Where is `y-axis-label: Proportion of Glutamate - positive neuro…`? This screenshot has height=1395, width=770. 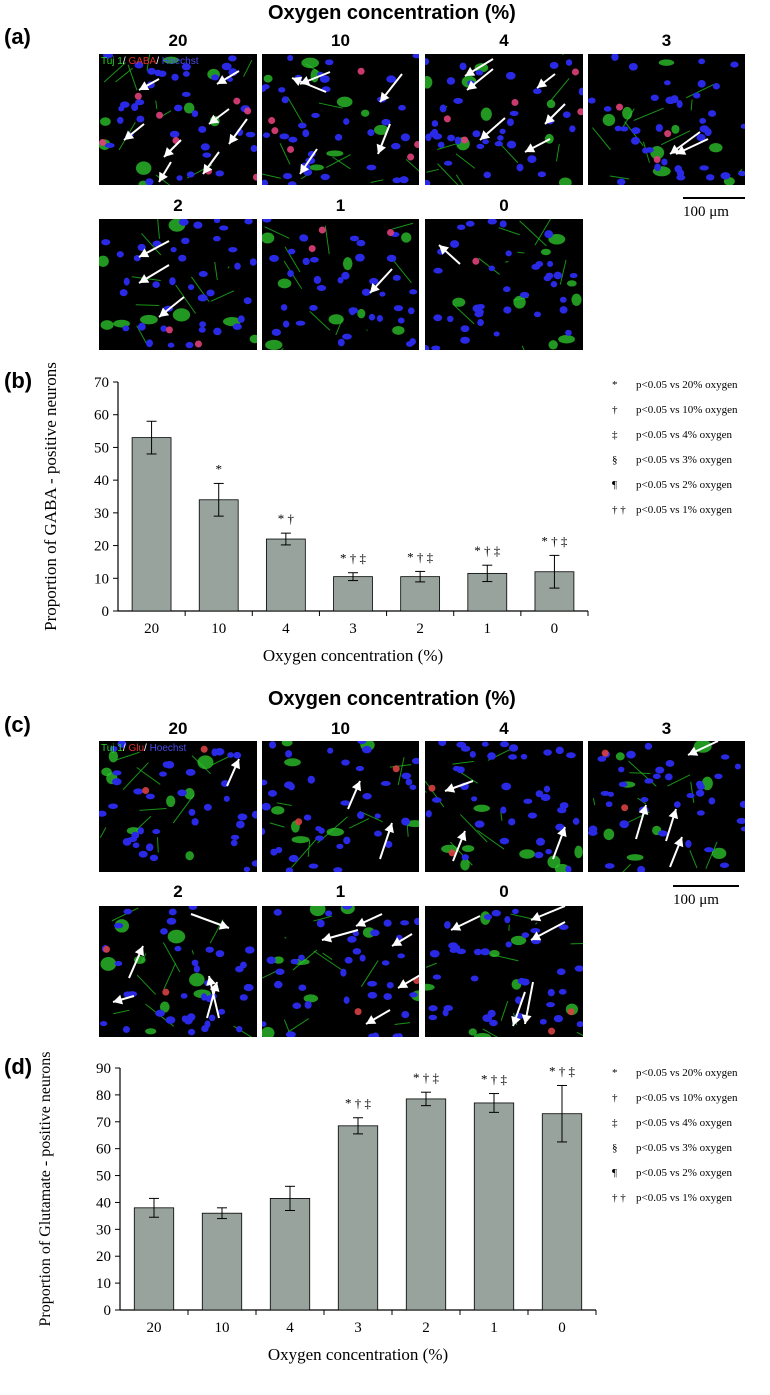
y-axis-label: Proportion of Glutamate - positive neuro… is located at coordinates (45, 1188).